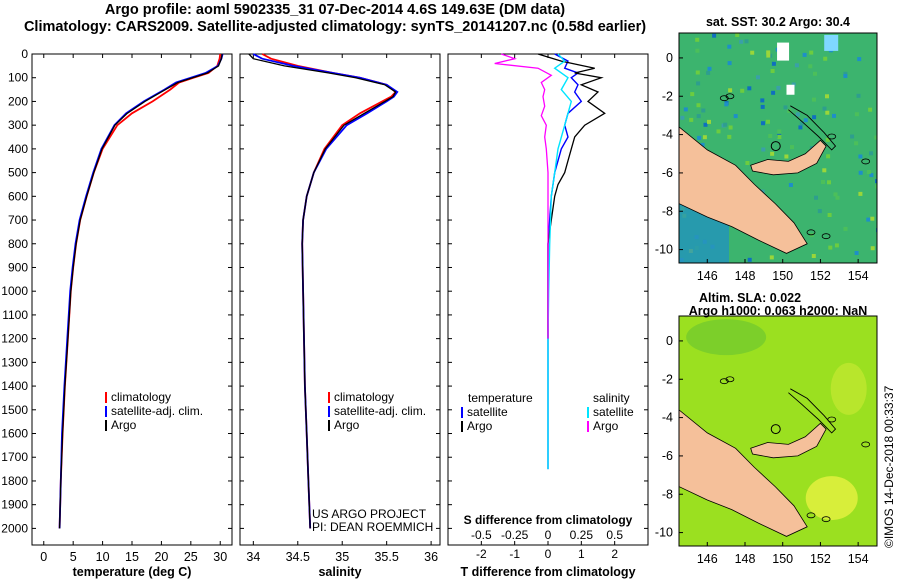  What do you see at coordinates (161, 557) in the screenshot?
I see `temperature-xtick-label: 20` at bounding box center [161, 557].